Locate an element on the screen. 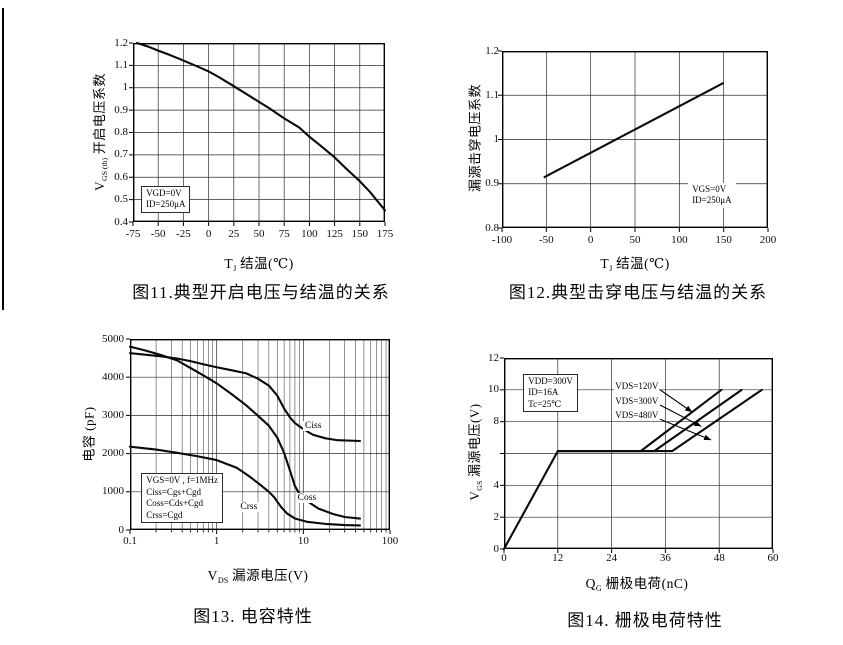 This screenshot has width=843, height=645. fig11-plot-svg is located at coordinates (258, 133).